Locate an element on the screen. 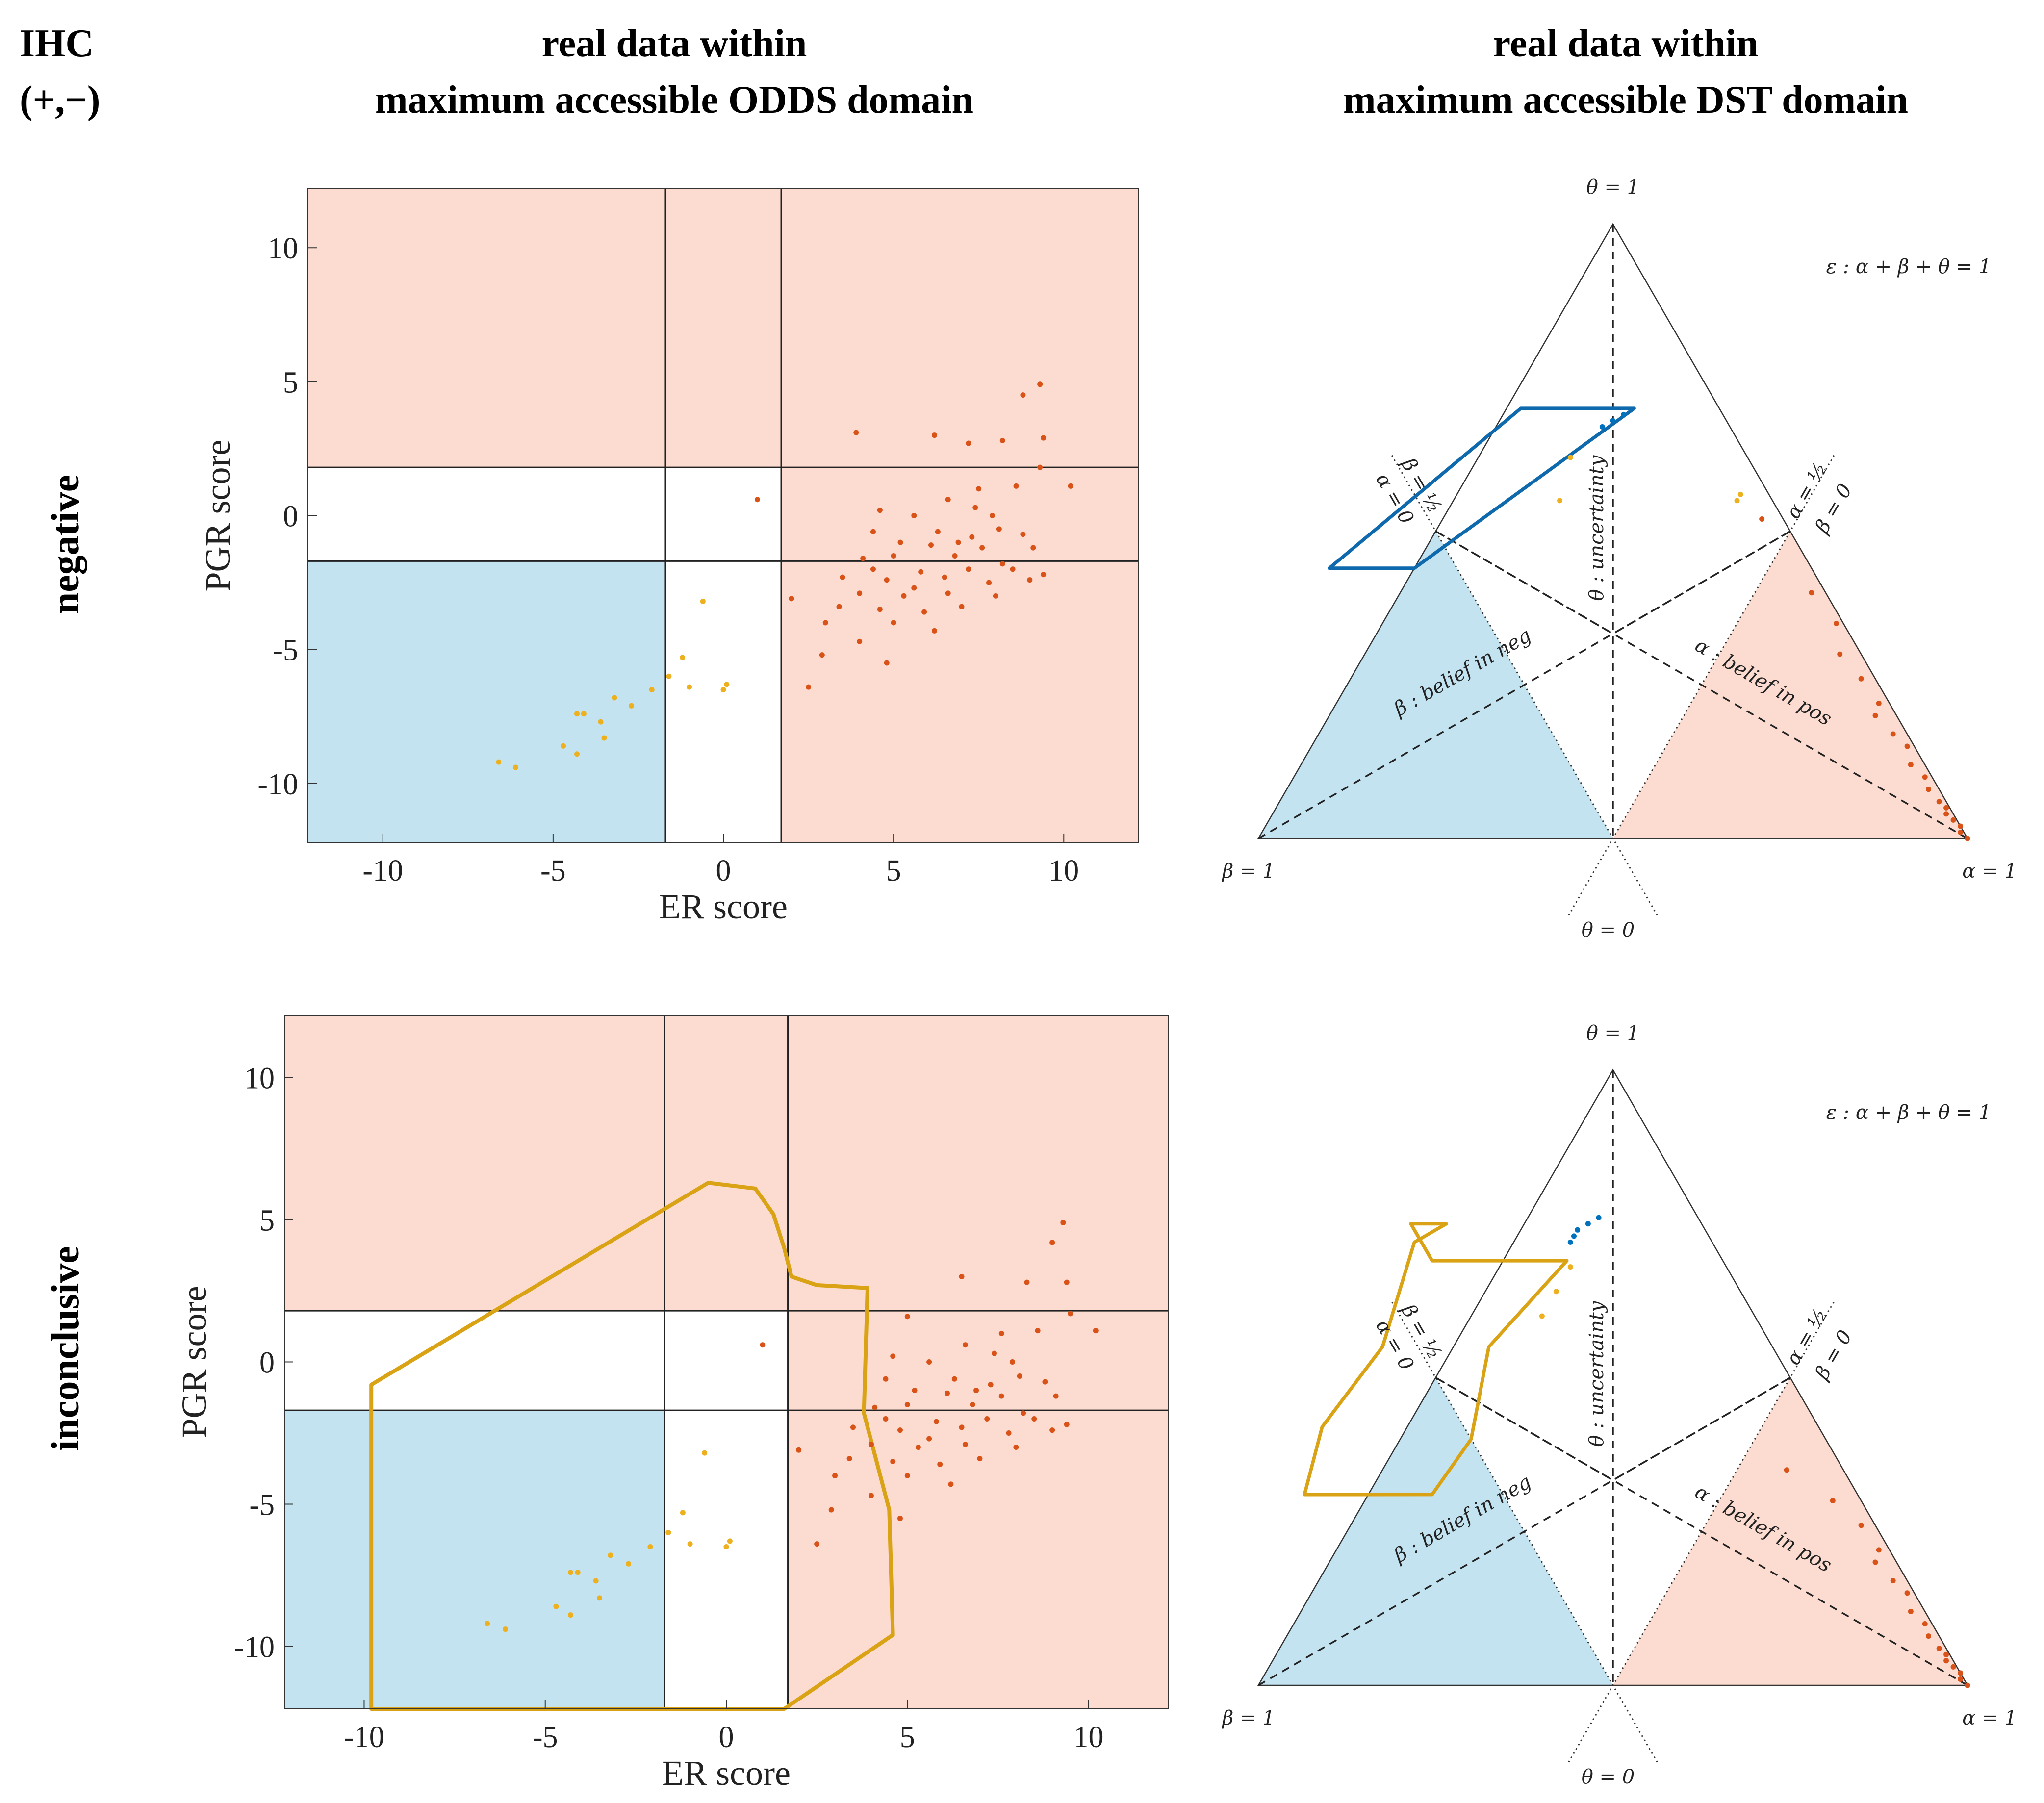 The height and width of the screenshot is (1803, 2044). odds-title-line1: real data within is located at coordinates (675, 43).